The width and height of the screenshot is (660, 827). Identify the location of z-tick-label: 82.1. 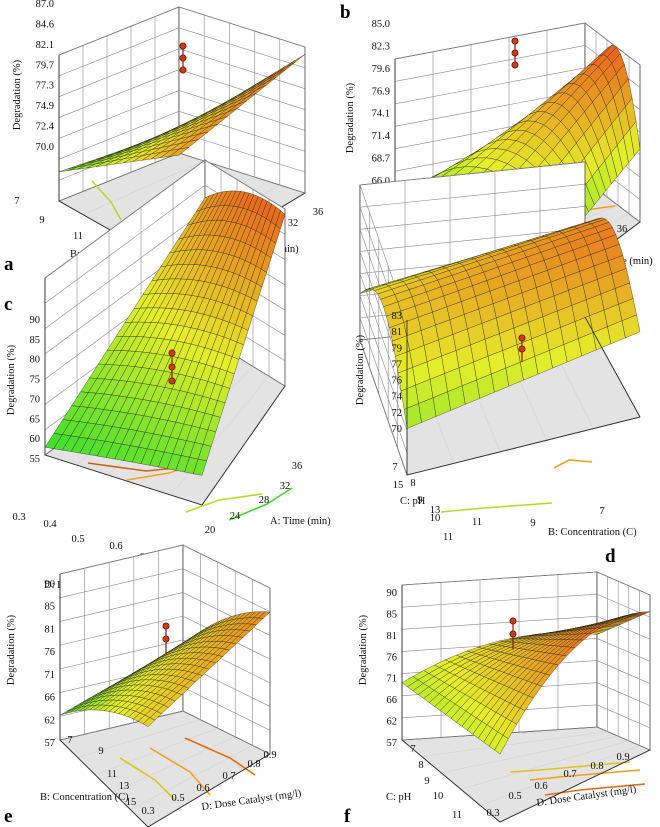
(45, 45).